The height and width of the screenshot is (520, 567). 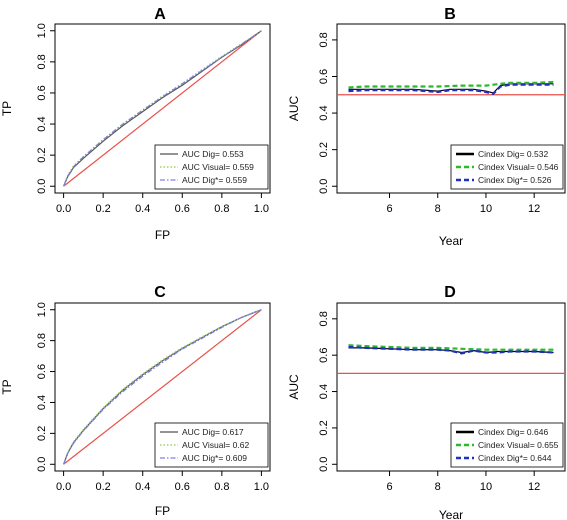 I want to click on legend-entry: AUC Dig= 0.553, so click(x=213, y=154).